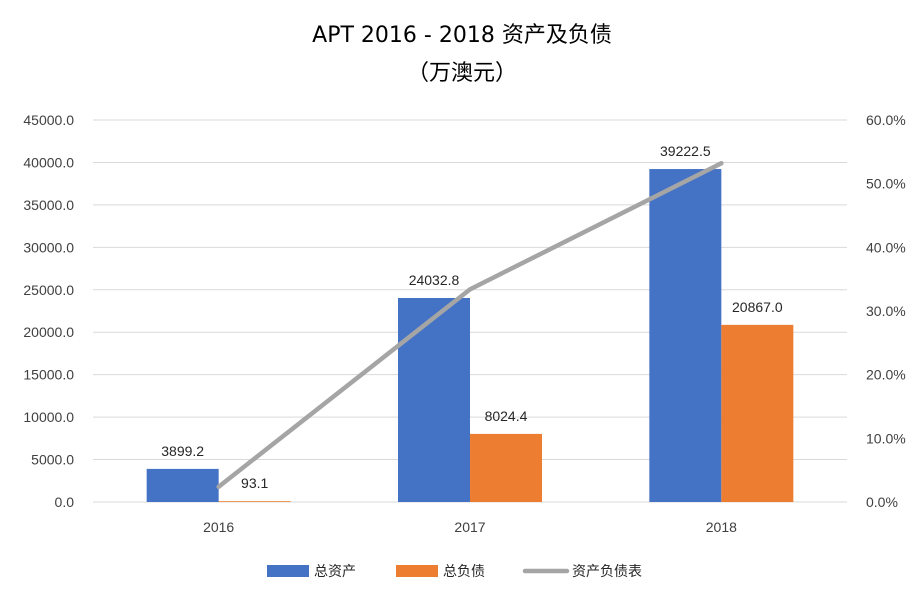 The width and height of the screenshot is (924, 598). I want to click on legend-label: 总资产, so click(335, 572).